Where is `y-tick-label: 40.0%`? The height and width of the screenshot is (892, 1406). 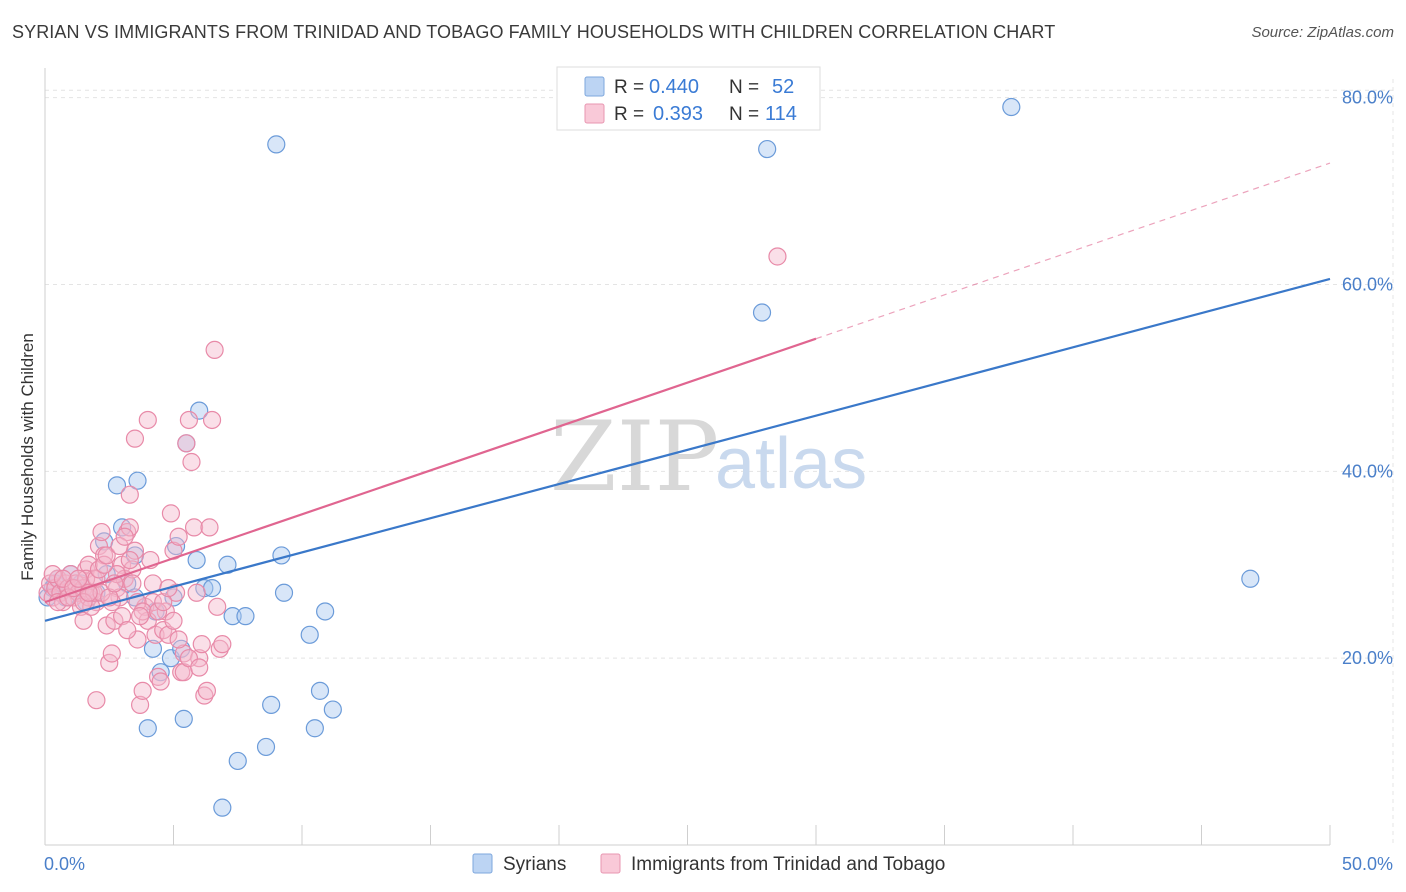
y-tick-label: 40.0% is located at coordinates (1367, 471).